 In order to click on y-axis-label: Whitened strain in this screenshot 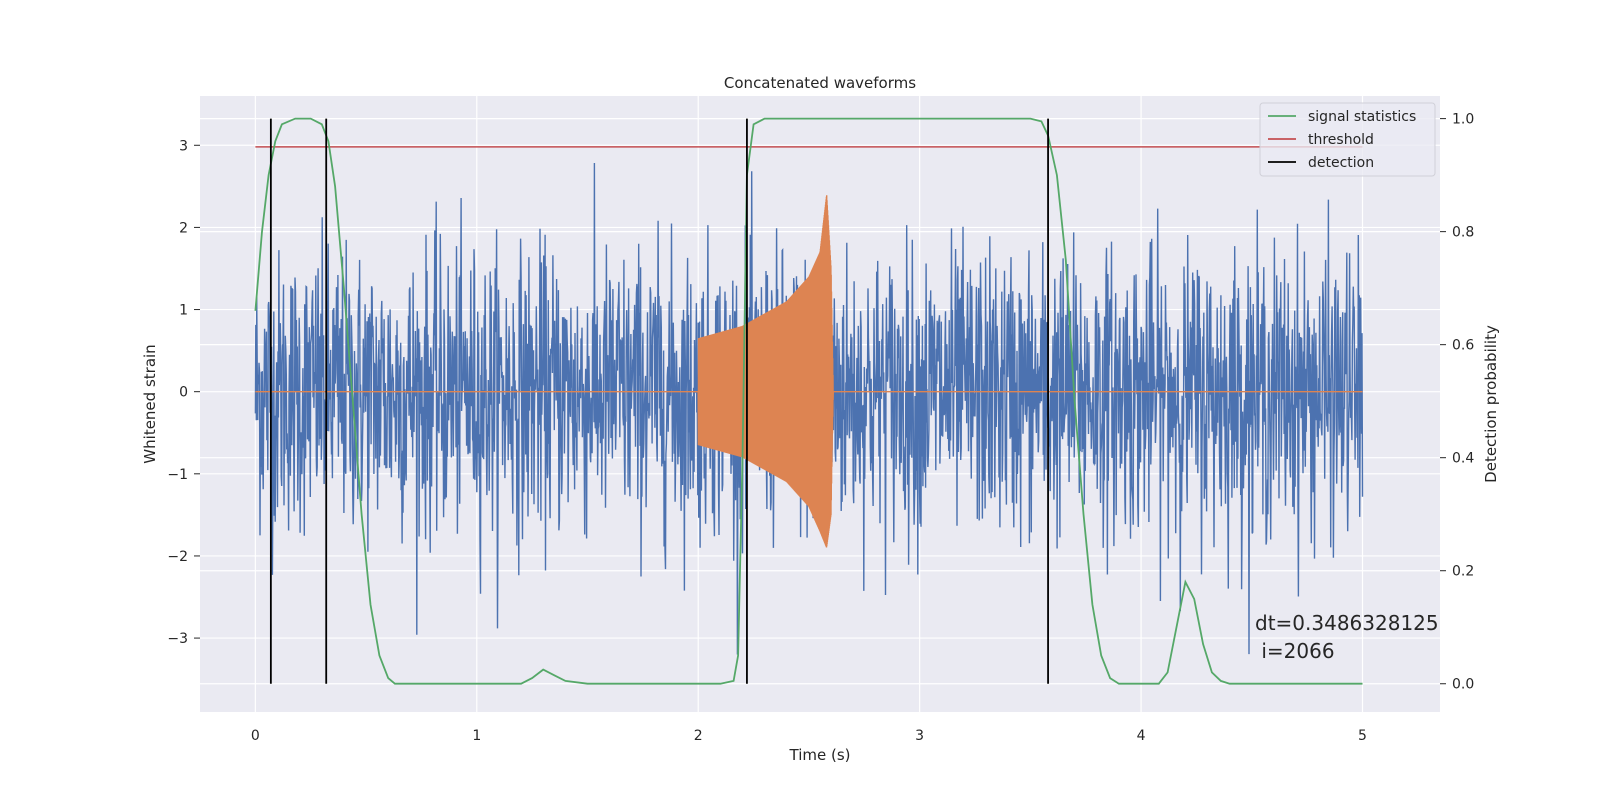, I will do `click(150, 403)`.